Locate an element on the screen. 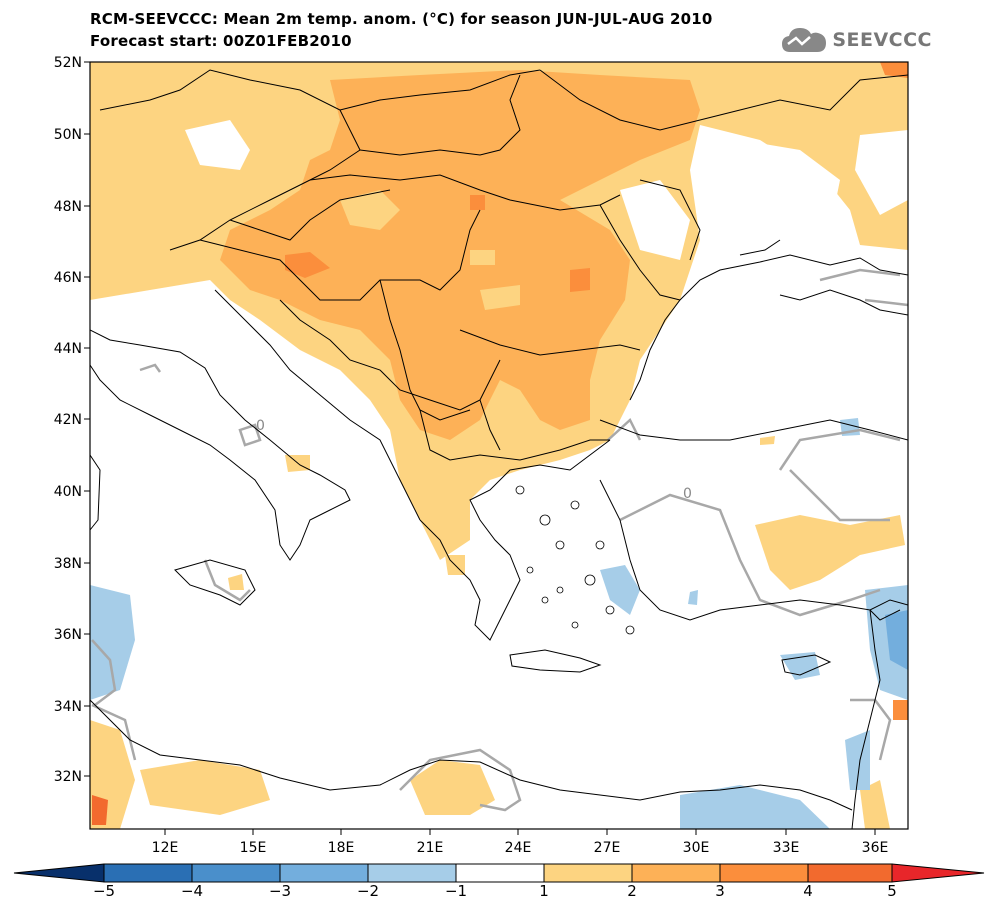 This screenshot has width=997, height=920. cloud-icon is located at coordinates (804, 40).